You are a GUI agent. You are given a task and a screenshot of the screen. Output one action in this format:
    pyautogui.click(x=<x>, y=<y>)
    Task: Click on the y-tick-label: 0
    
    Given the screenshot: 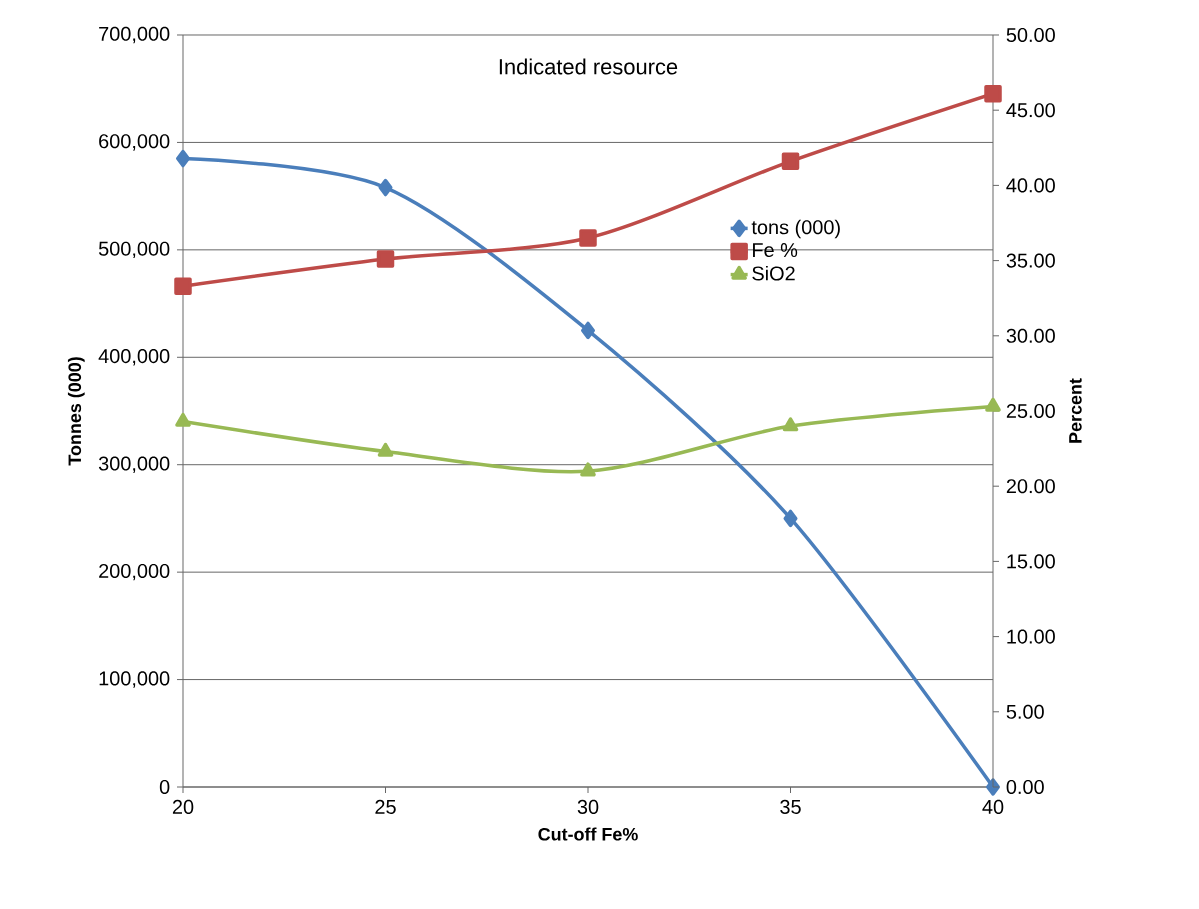 What is the action you would take?
    pyautogui.click(x=164, y=787)
    